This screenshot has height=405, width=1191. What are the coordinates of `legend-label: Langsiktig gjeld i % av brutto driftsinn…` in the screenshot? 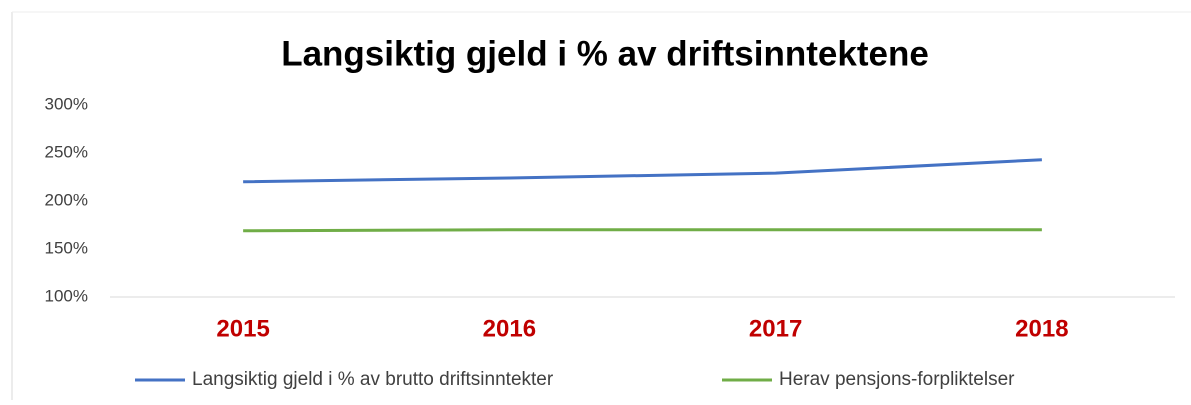 It's located at (373, 379).